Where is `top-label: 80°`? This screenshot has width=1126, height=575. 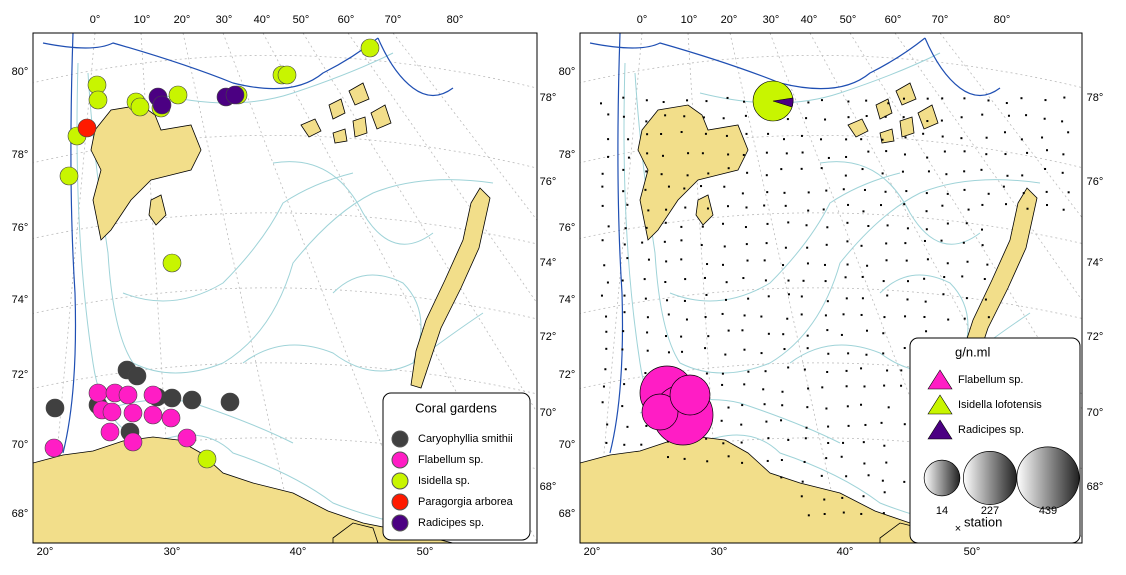 top-label: 80° is located at coordinates (455, 20).